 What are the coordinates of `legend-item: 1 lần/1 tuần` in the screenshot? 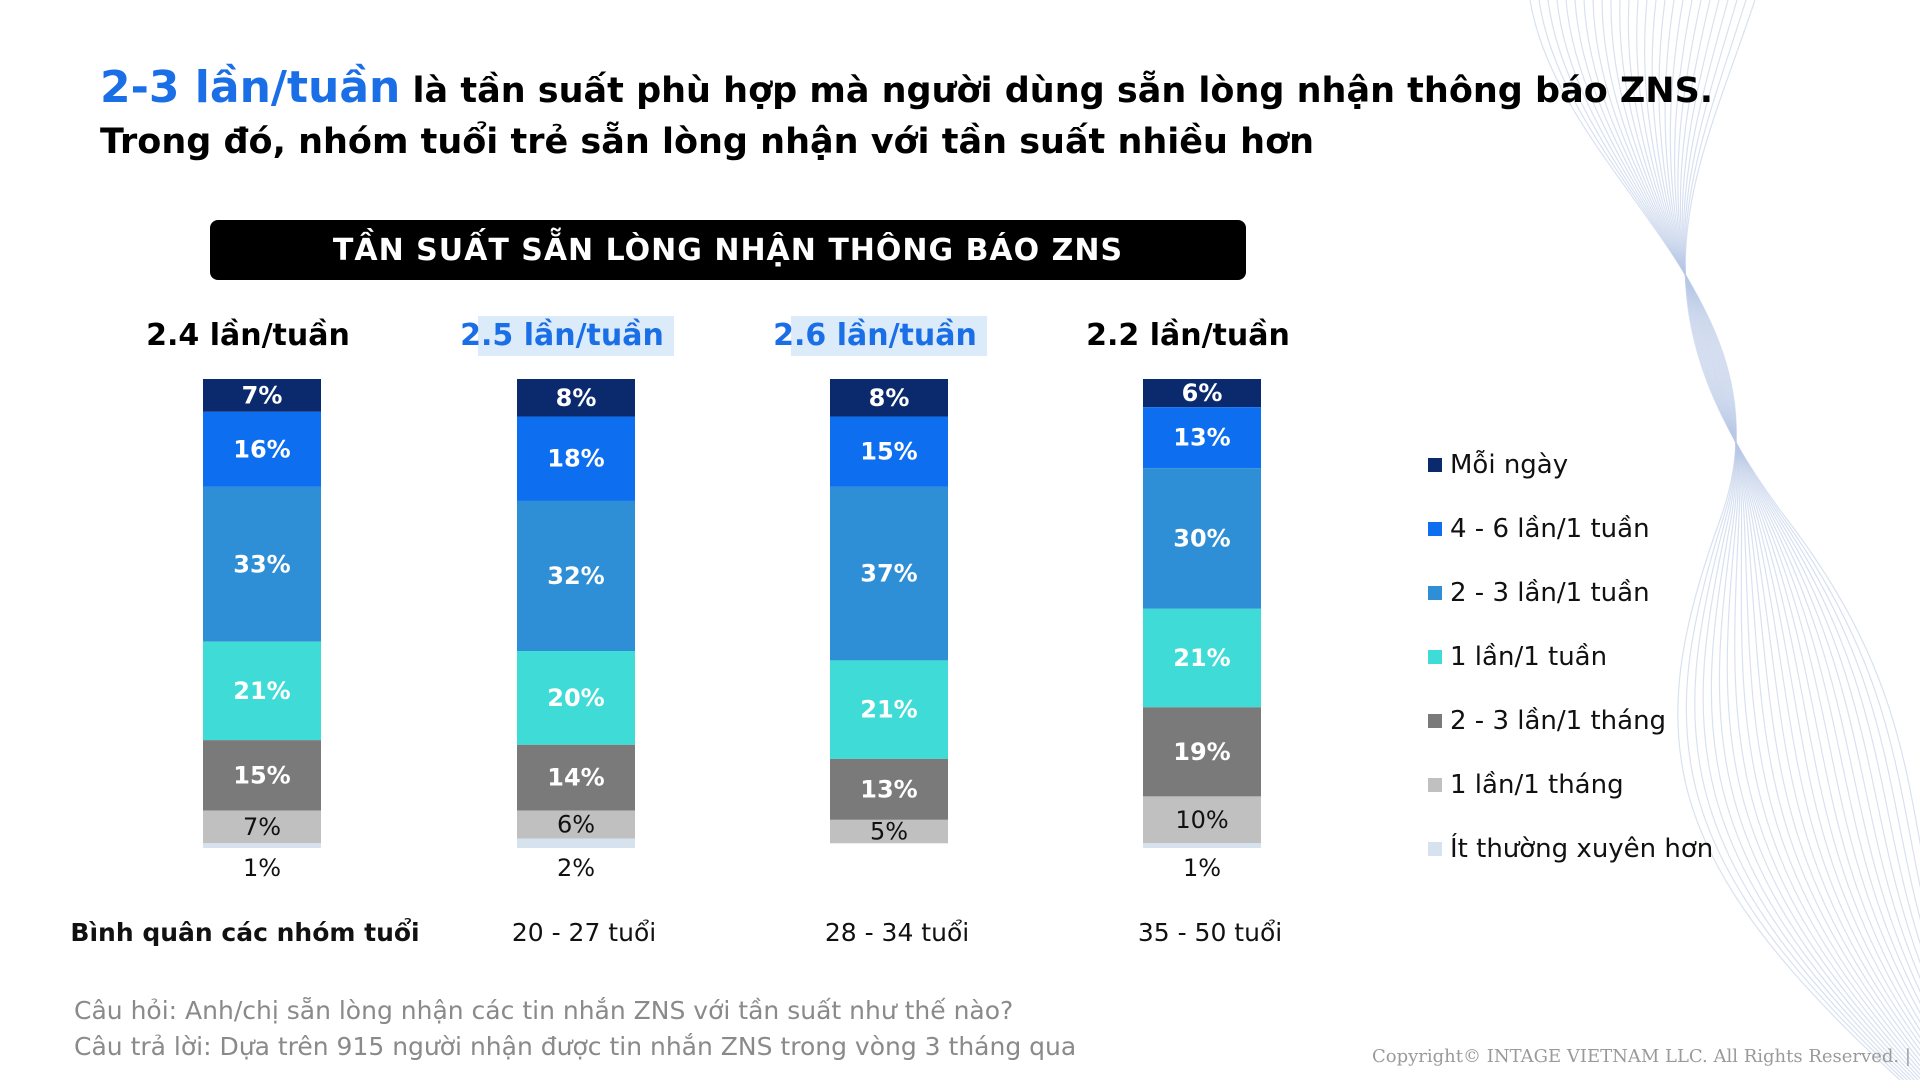 It's located at (1570, 657).